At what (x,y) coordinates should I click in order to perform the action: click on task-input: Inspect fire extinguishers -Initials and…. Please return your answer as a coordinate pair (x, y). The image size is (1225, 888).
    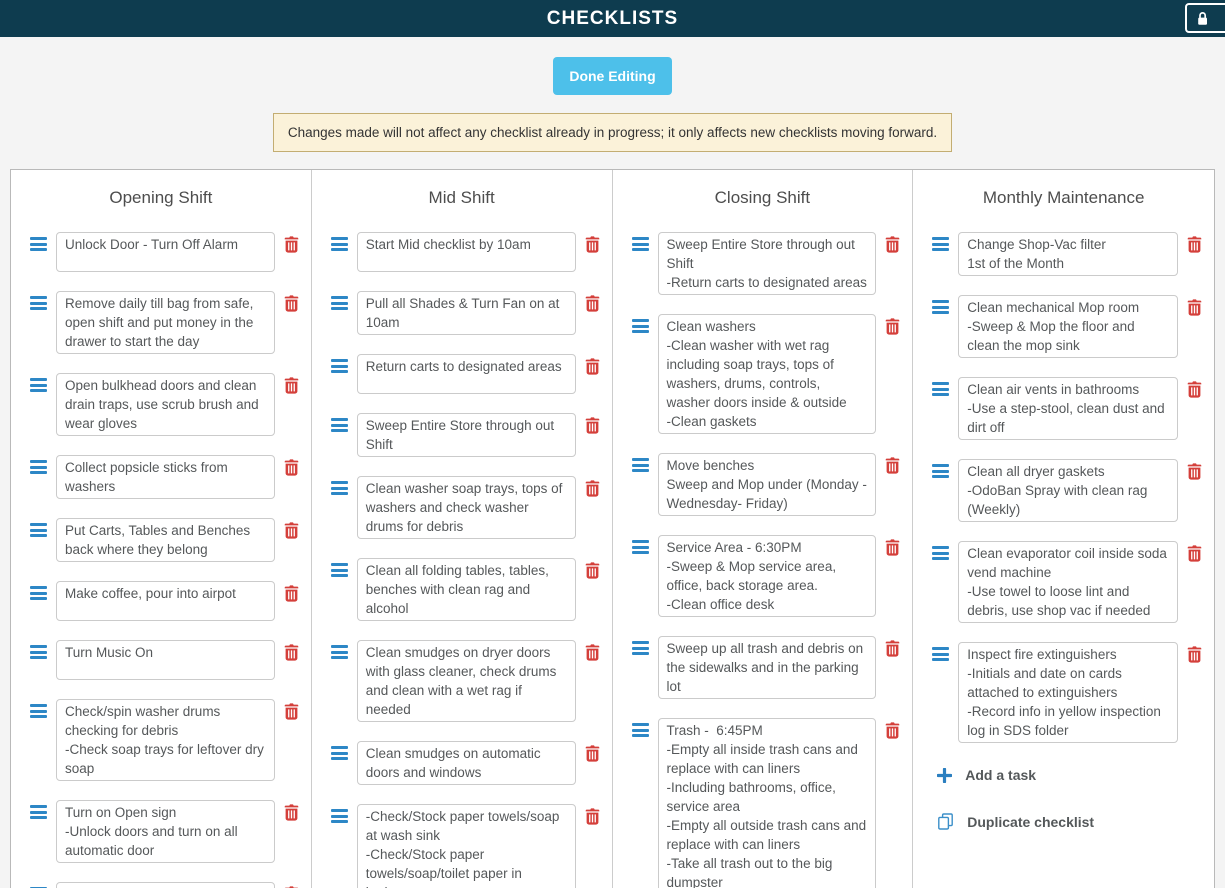
    Looking at the image, I should click on (1068, 692).